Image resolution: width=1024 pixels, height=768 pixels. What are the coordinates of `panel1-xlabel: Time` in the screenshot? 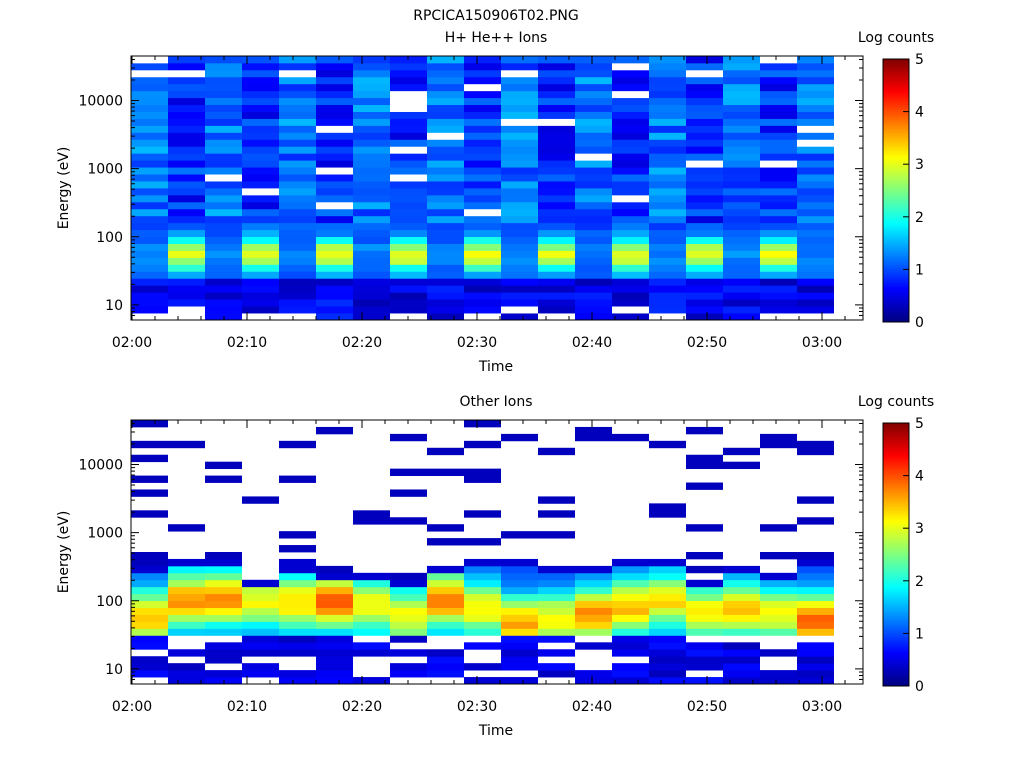 It's located at (495, 367).